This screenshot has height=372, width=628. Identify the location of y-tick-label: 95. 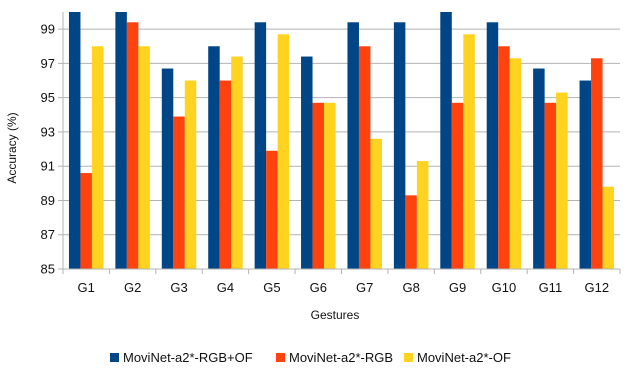
(48, 97).